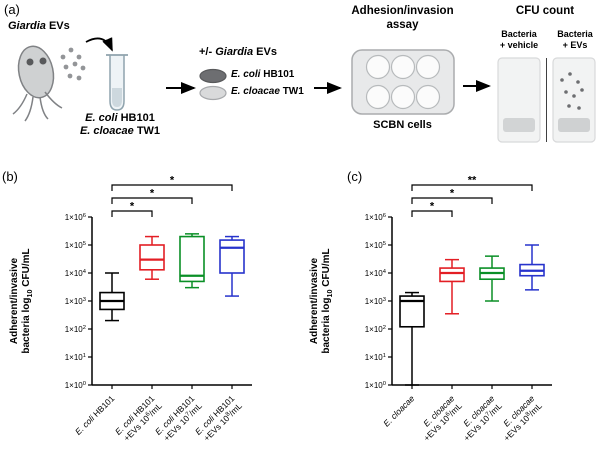 The height and width of the screenshot is (467, 603). Describe the element at coordinates (545, 11) in the screenshot. I see `cfu-title: CFU count` at that location.